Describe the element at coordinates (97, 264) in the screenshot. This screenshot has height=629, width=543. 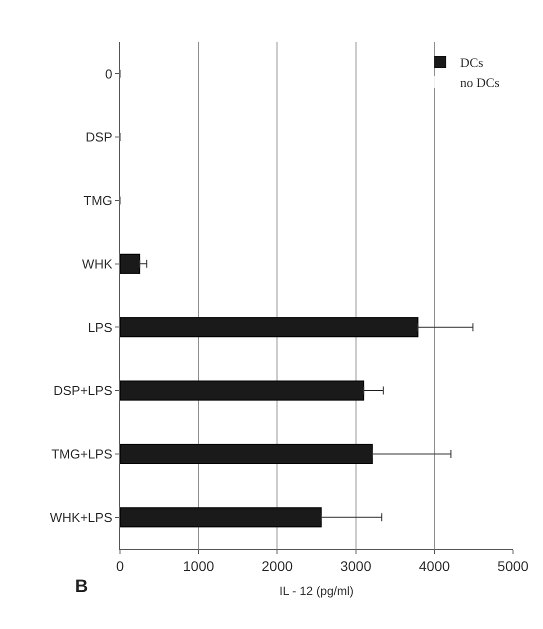
I see `y-tick-label: WHK` at that location.